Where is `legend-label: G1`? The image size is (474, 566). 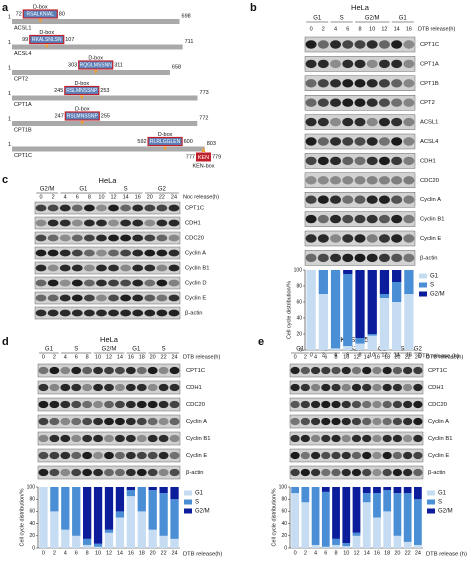
legend-label: G1 is located at coordinates (199, 494).